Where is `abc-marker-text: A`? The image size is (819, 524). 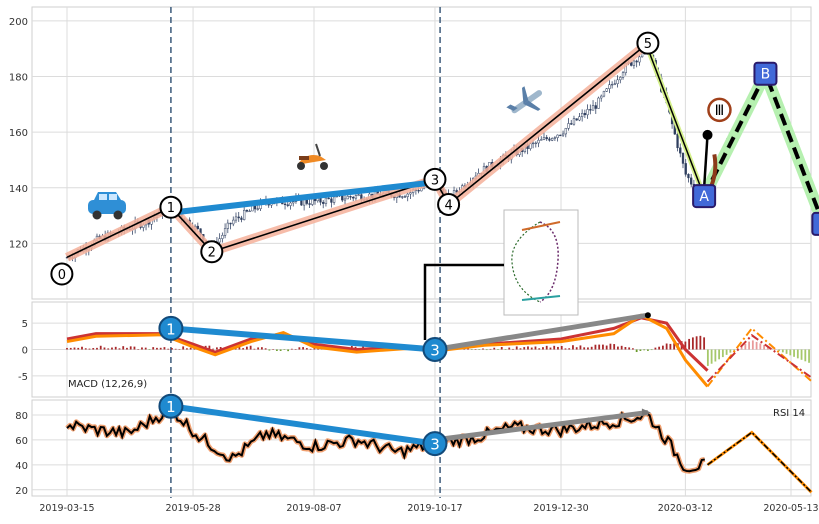
abc-marker-text: A is located at coordinates (704, 197).